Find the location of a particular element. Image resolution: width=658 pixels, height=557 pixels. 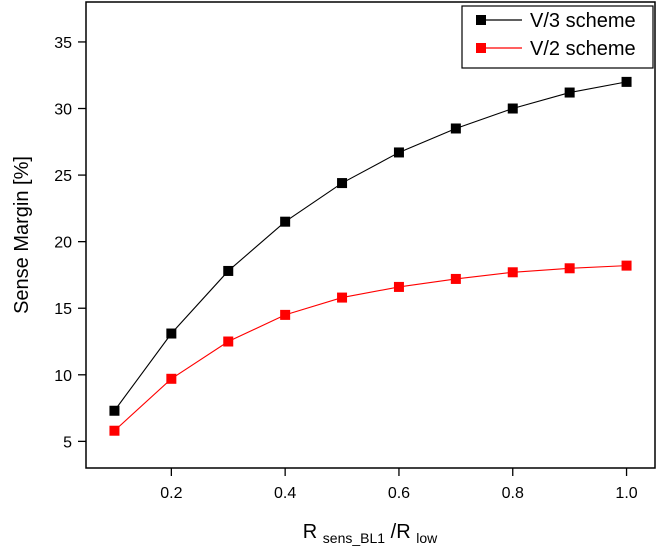

y-axis-label: Sense Margin [%] is located at coordinates (22, 235).